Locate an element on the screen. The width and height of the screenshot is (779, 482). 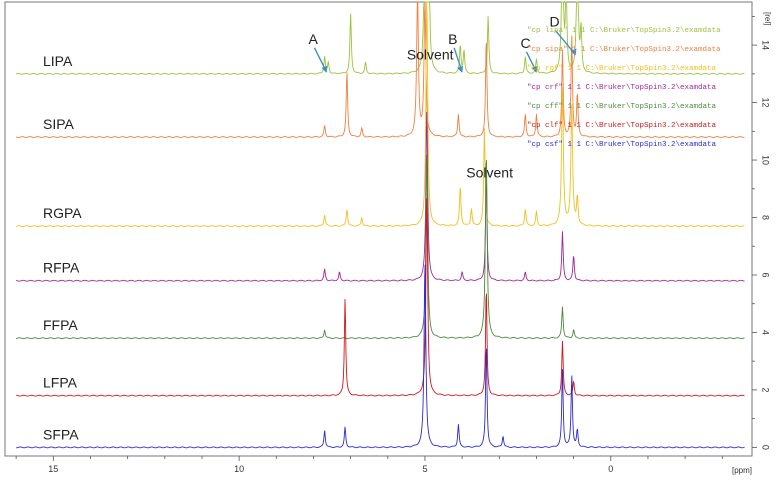
annotation-arrowhead-c is located at coordinates (534, 69).